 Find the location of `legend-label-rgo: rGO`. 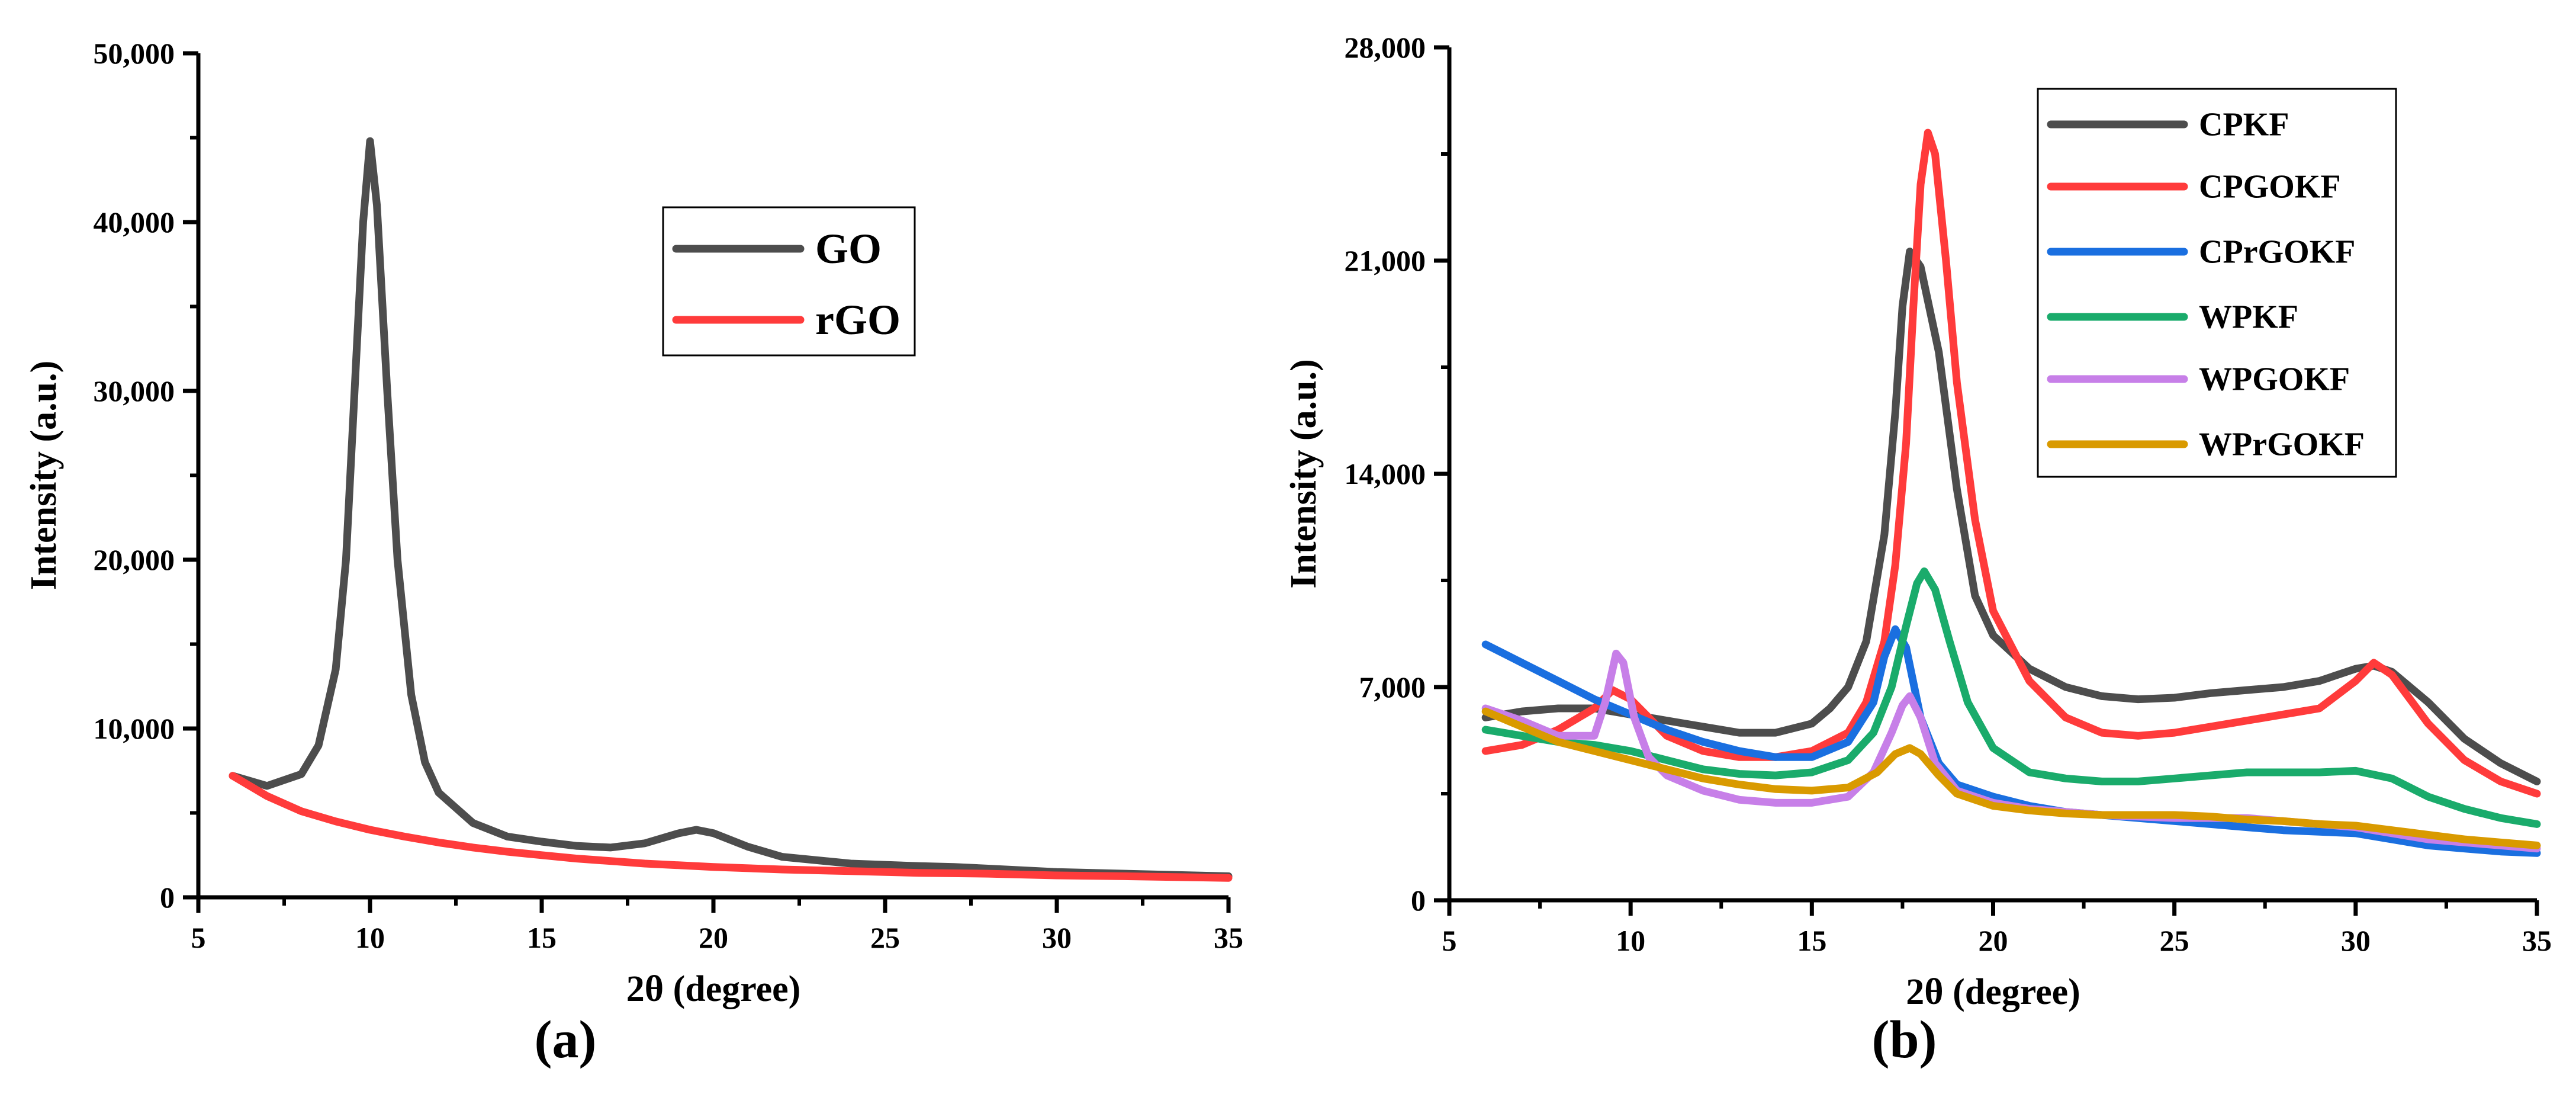

legend-label-rgo: rGO is located at coordinates (858, 320).